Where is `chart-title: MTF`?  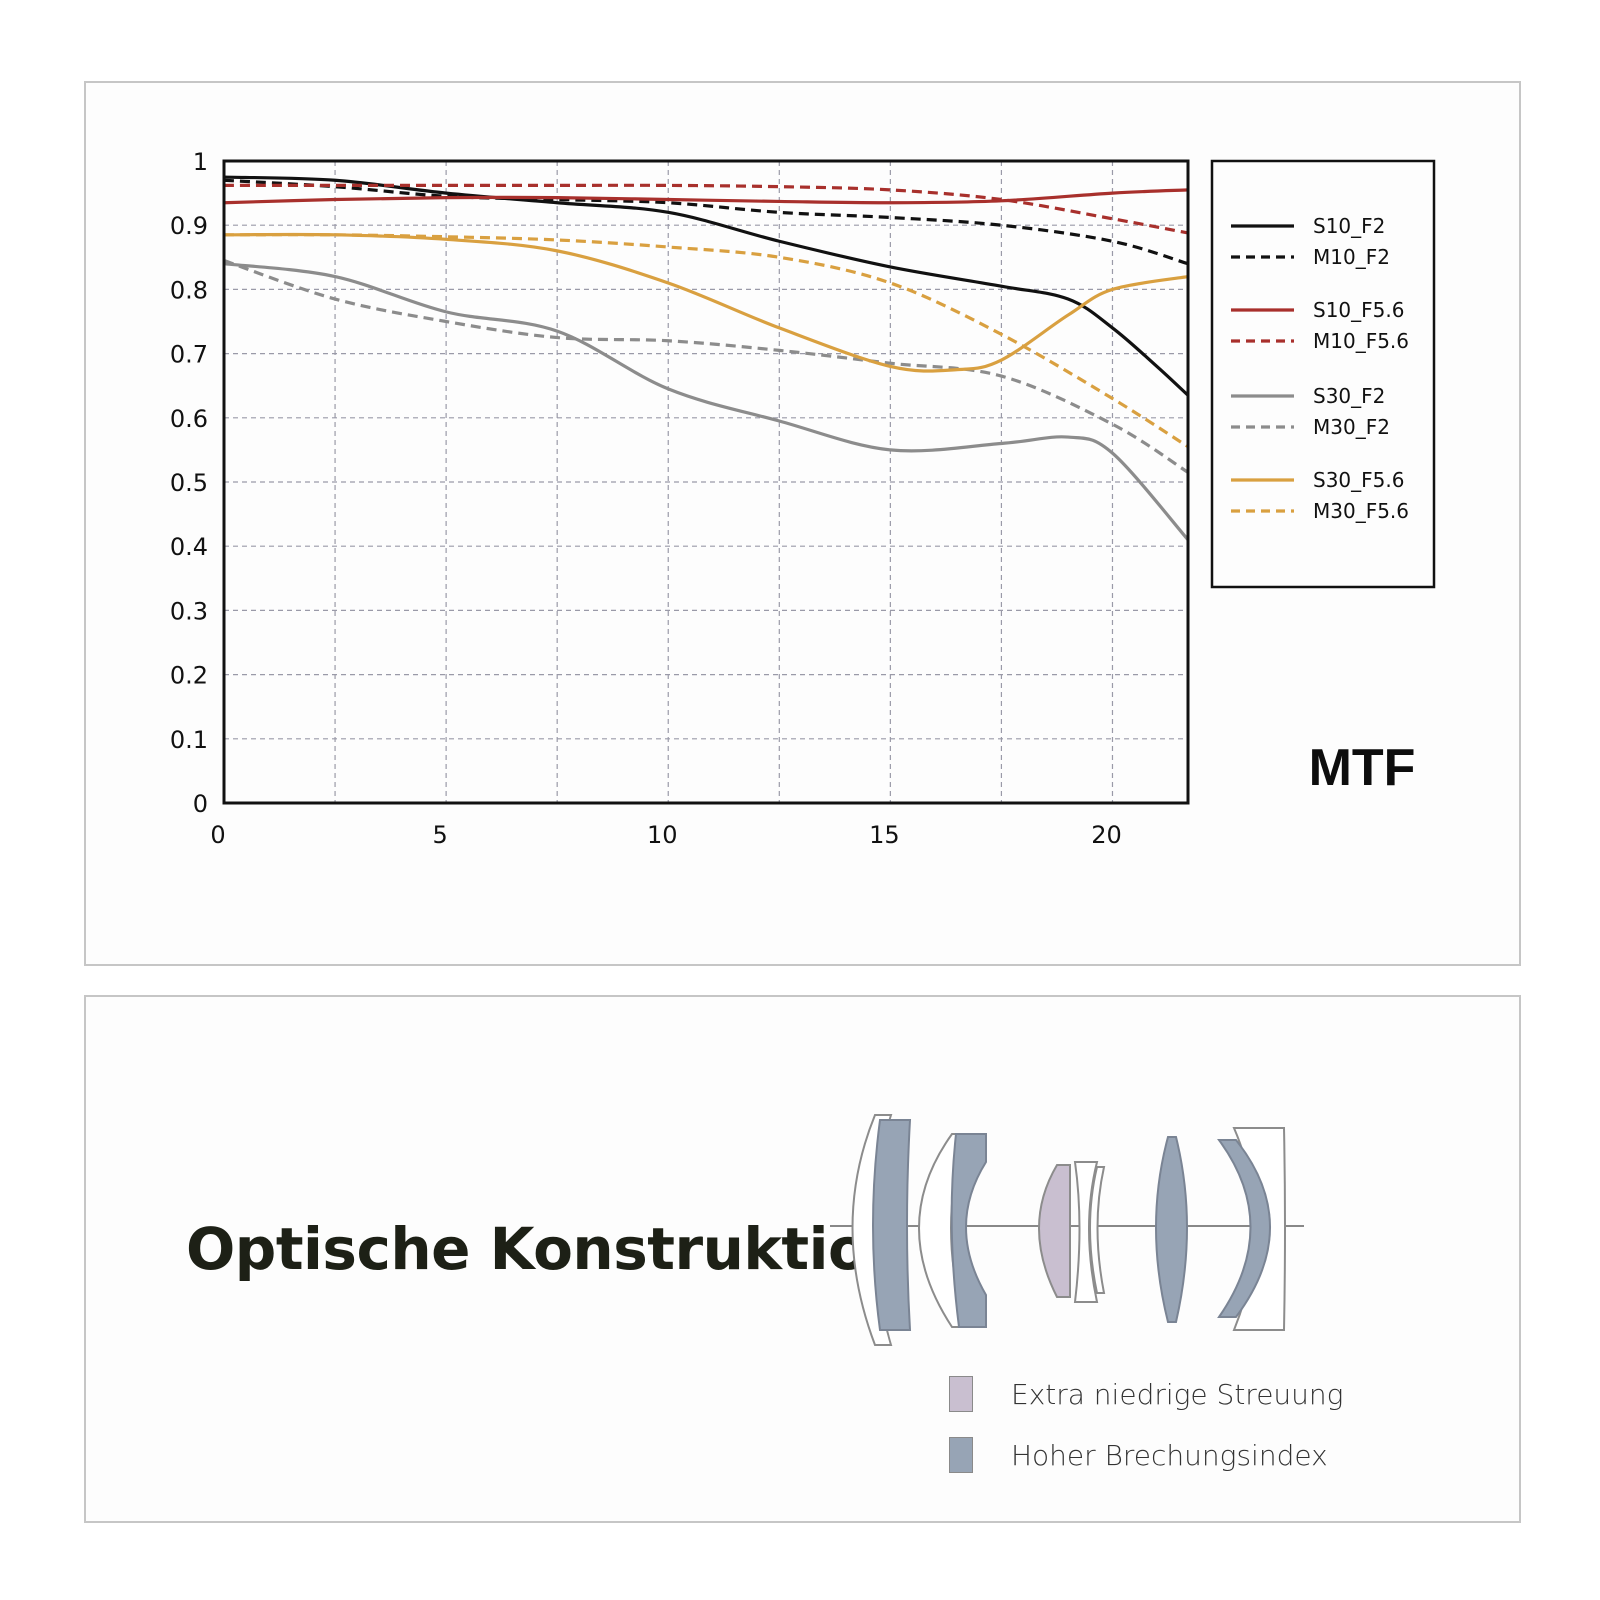 chart-title: MTF is located at coordinates (1362, 768).